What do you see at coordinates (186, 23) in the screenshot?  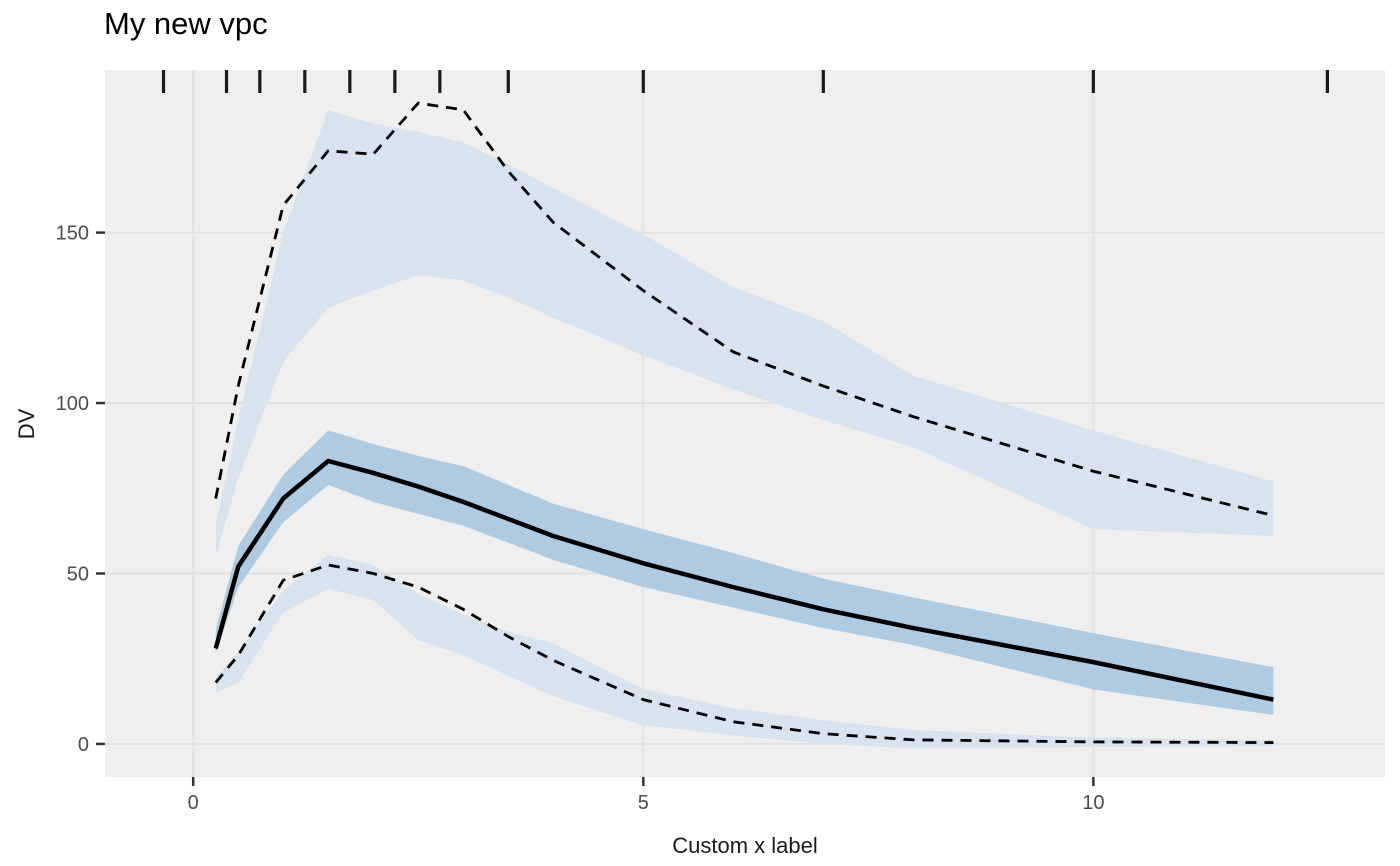 I see `plot-title: My new vpc` at bounding box center [186, 23].